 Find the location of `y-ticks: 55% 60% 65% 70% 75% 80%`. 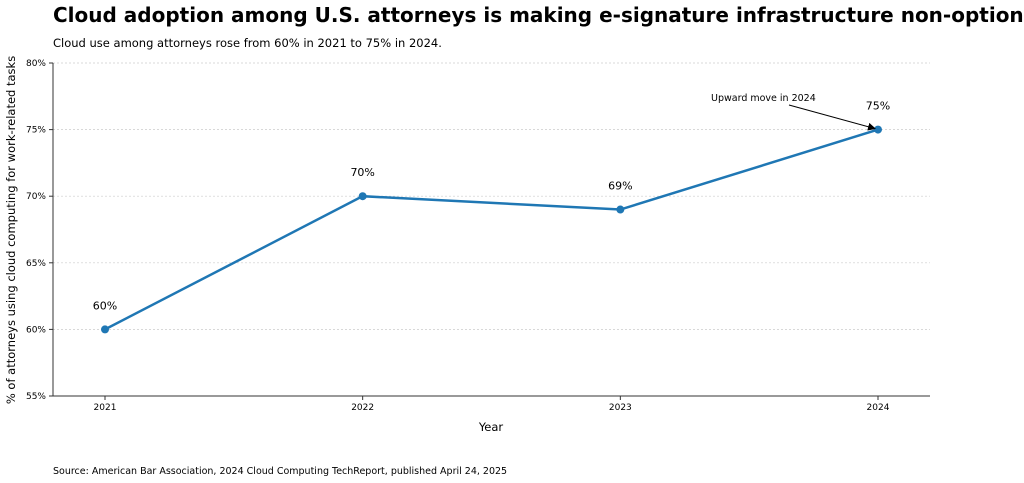

y-ticks: 55% 60% 65% 70% 75% 80% is located at coordinates (39, 230).